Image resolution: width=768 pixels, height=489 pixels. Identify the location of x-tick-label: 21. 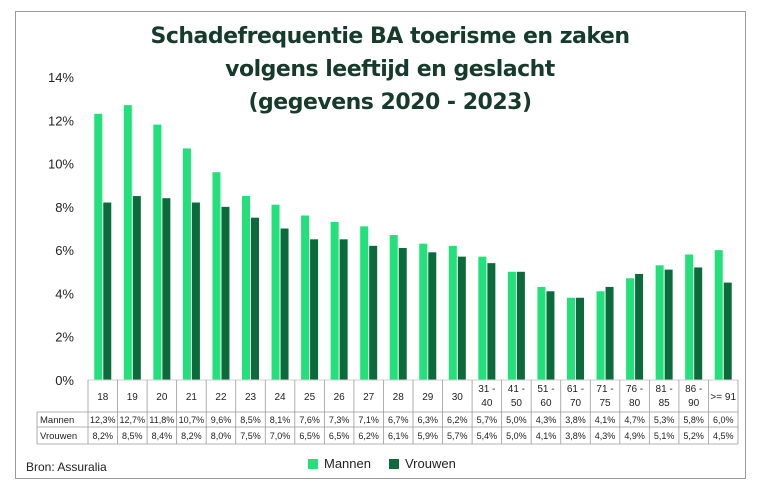
(192, 397).